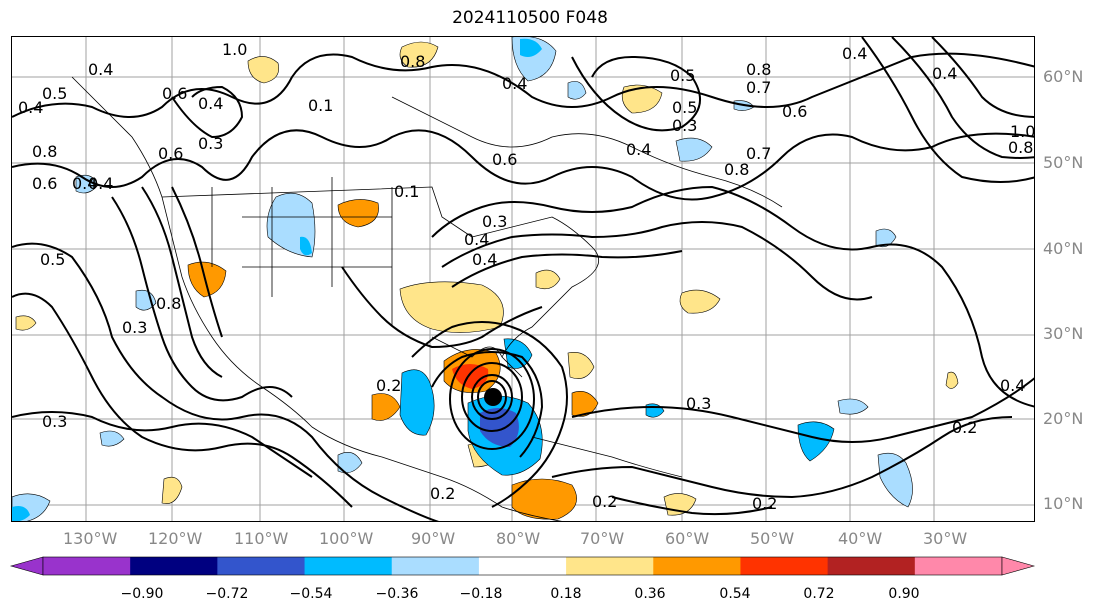 The image size is (1105, 615). What do you see at coordinates (819, 594) in the screenshot?
I see `colorbar-tick-label: 0.72` at bounding box center [819, 594].